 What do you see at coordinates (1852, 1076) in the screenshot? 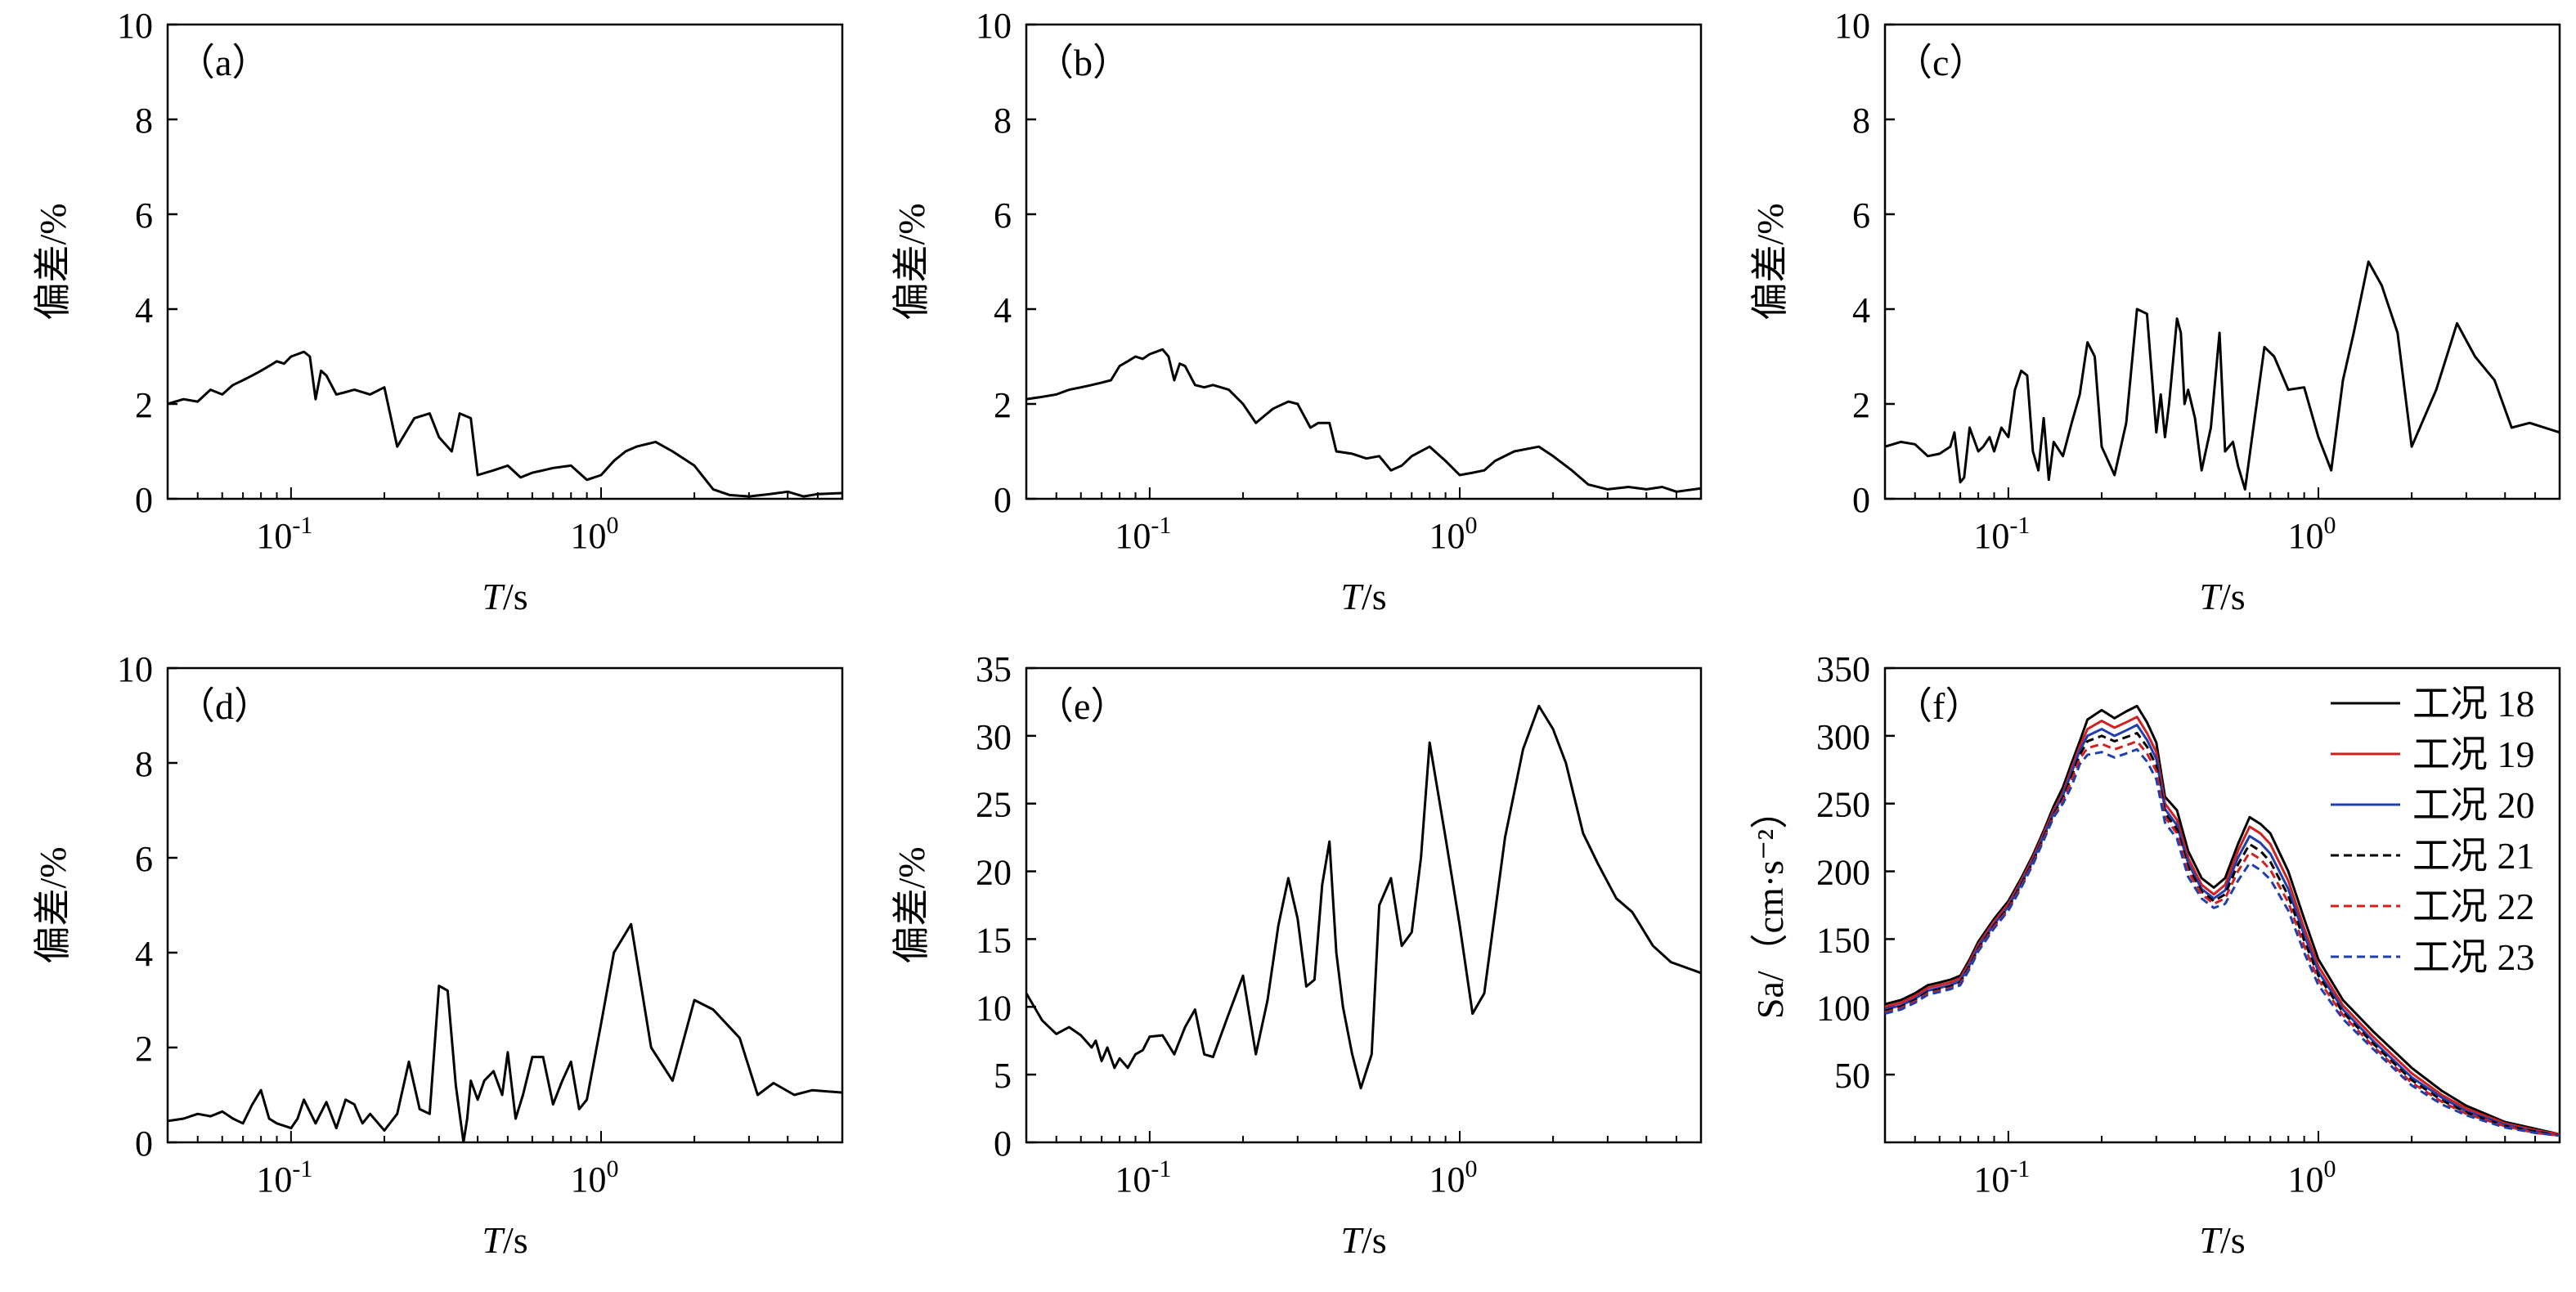
I see `y-tick-label: 50` at bounding box center [1852, 1076].